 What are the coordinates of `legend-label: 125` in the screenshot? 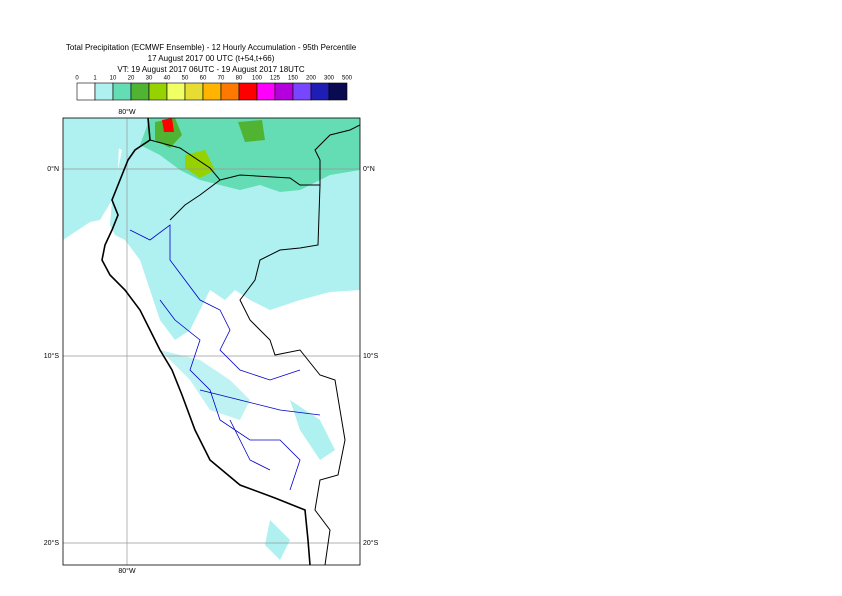 It's located at (275, 79).